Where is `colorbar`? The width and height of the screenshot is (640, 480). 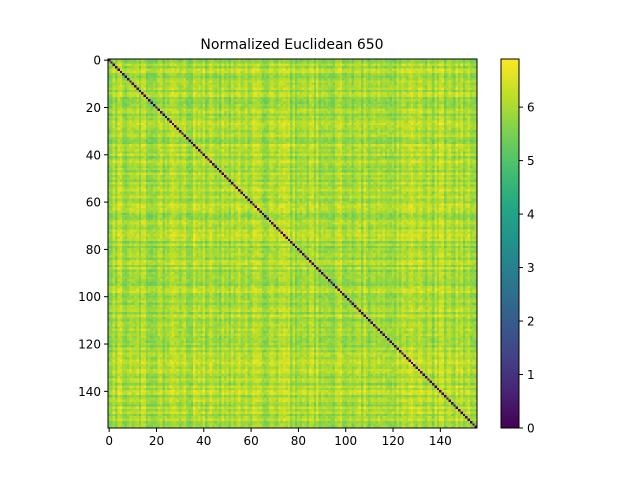
colorbar is located at coordinates (510, 243).